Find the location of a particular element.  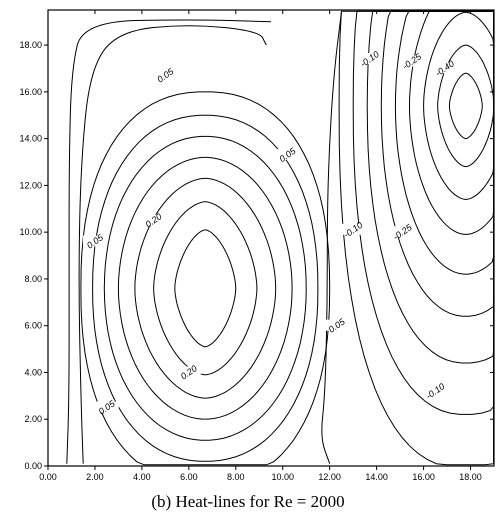

x-tick-label: 16.00 is located at coordinates (423, 477).